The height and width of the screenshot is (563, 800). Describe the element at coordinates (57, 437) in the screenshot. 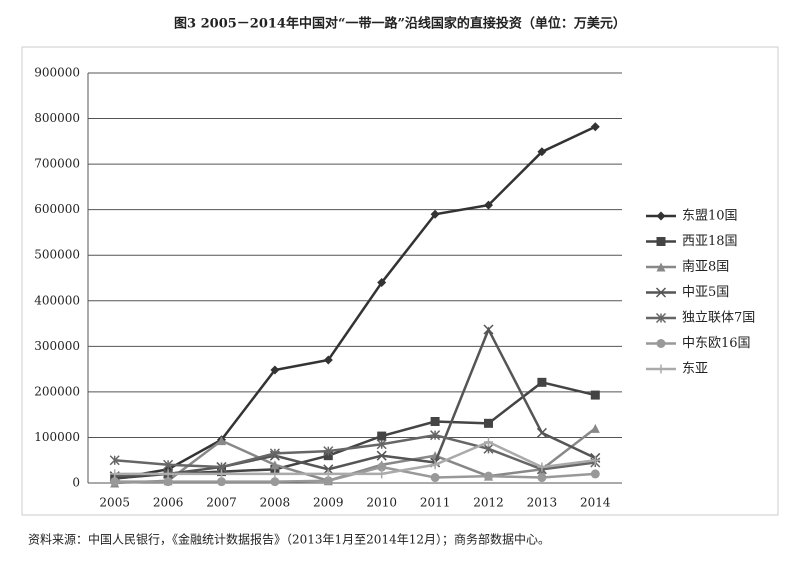

I see `y-tick-label: 100000` at that location.